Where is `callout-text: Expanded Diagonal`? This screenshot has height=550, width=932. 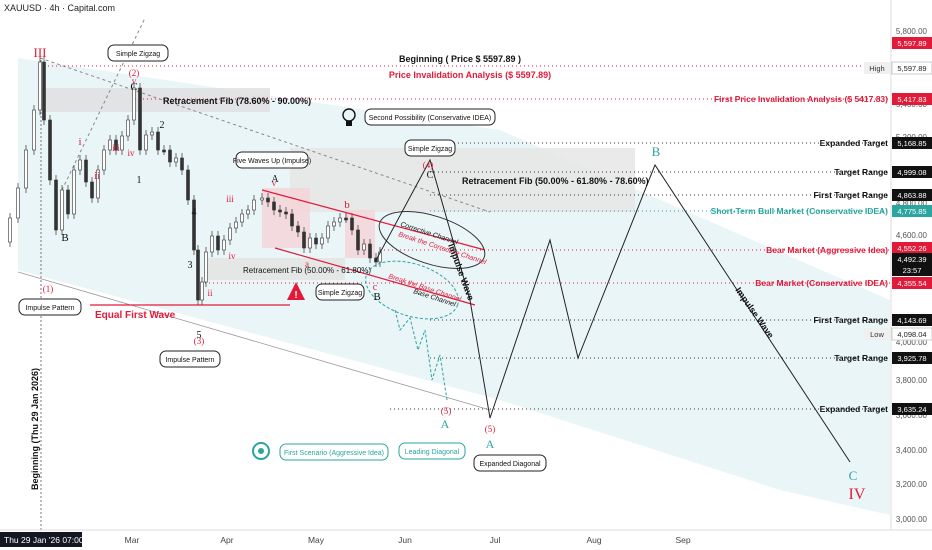
callout-text: Expanded Diagonal is located at coordinates (510, 464).